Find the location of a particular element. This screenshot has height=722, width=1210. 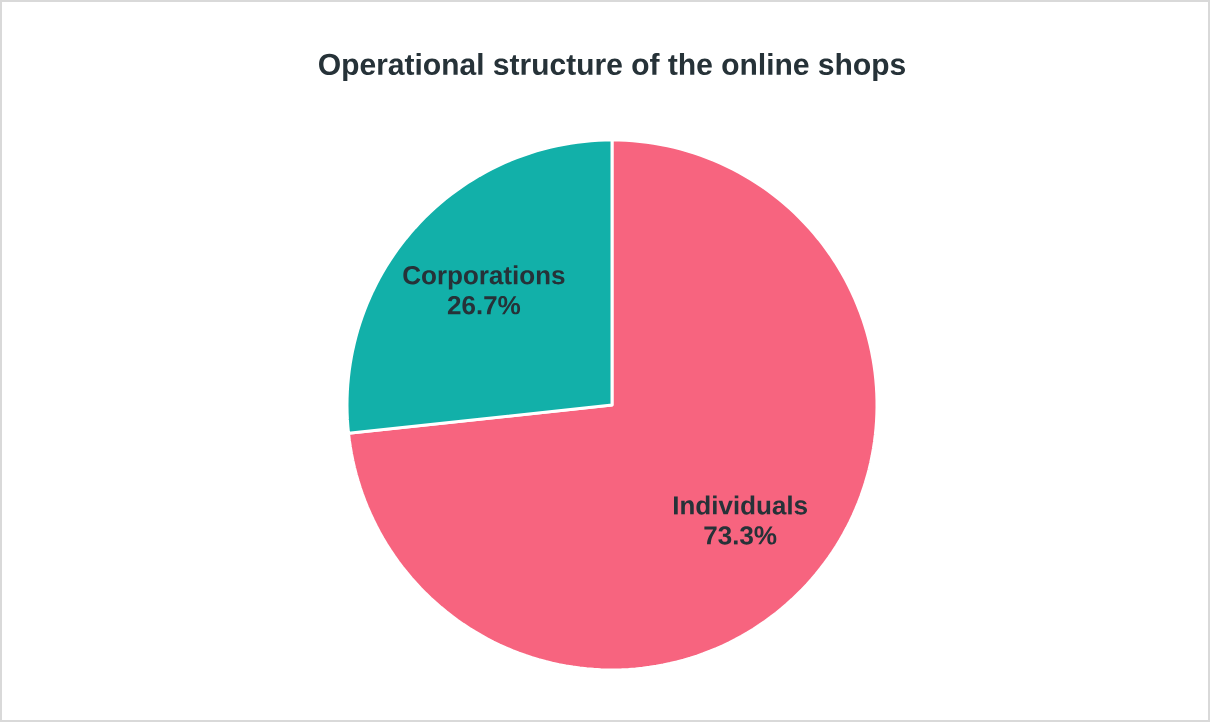

data-label: 26.7% is located at coordinates (484, 305).